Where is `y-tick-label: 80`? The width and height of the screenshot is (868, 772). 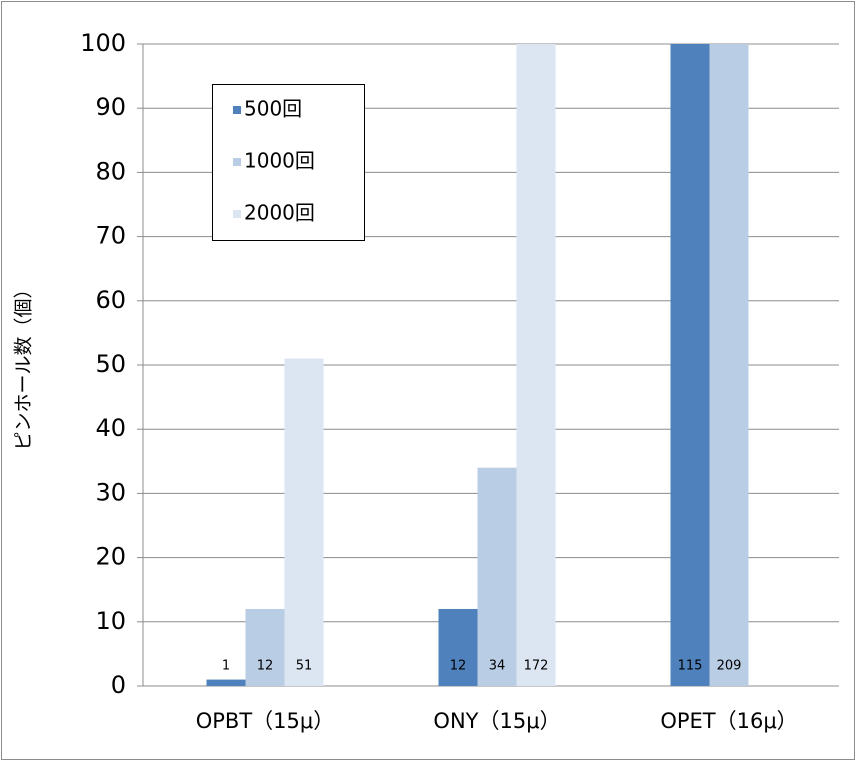 y-tick-label: 80 is located at coordinates (110, 171).